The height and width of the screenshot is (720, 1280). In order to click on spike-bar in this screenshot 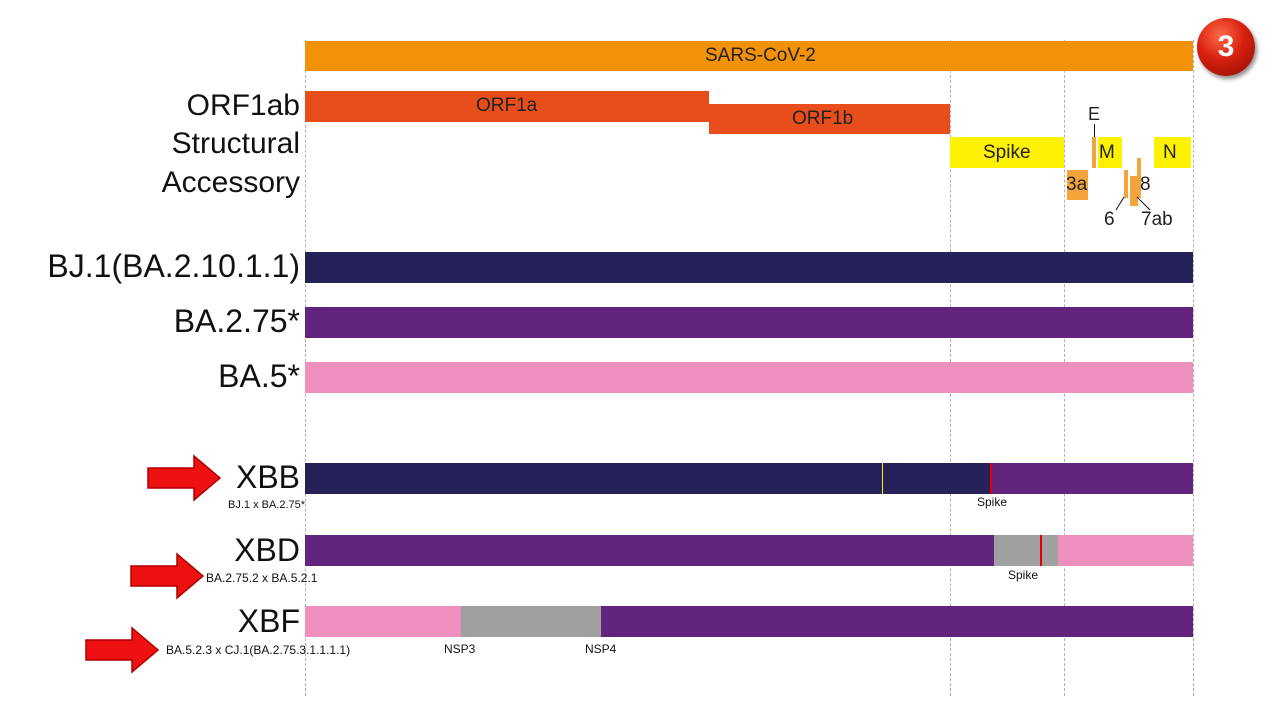, I will do `click(1007, 152)`.